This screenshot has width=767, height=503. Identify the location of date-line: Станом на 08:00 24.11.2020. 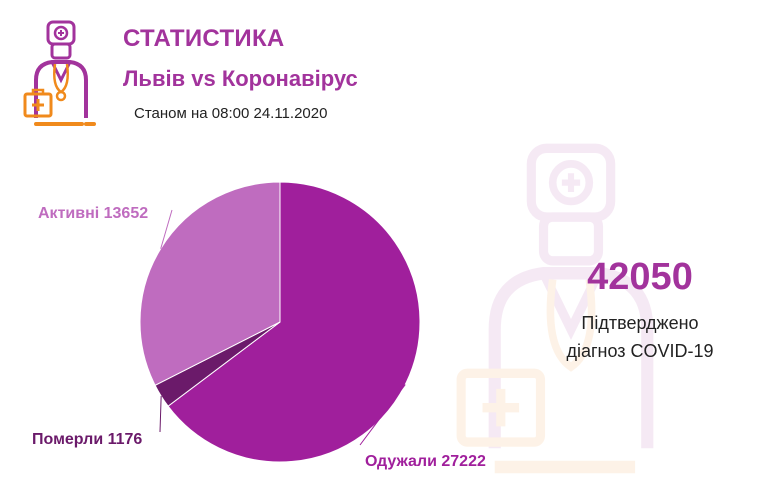
(231, 113).